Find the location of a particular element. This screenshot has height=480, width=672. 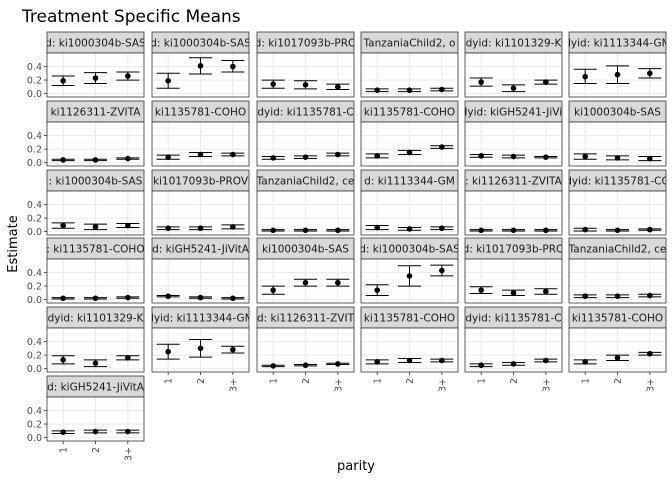

facet-strip-label: dyid: ki1113344-GM is located at coordinates (200, 319).